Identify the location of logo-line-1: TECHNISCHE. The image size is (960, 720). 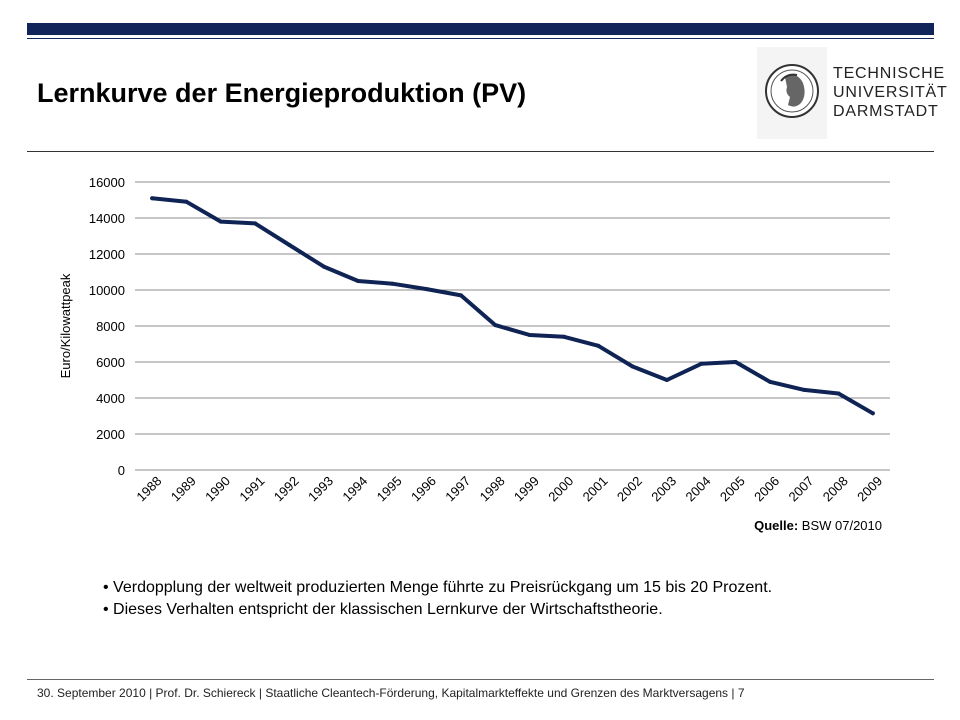
(889, 73).